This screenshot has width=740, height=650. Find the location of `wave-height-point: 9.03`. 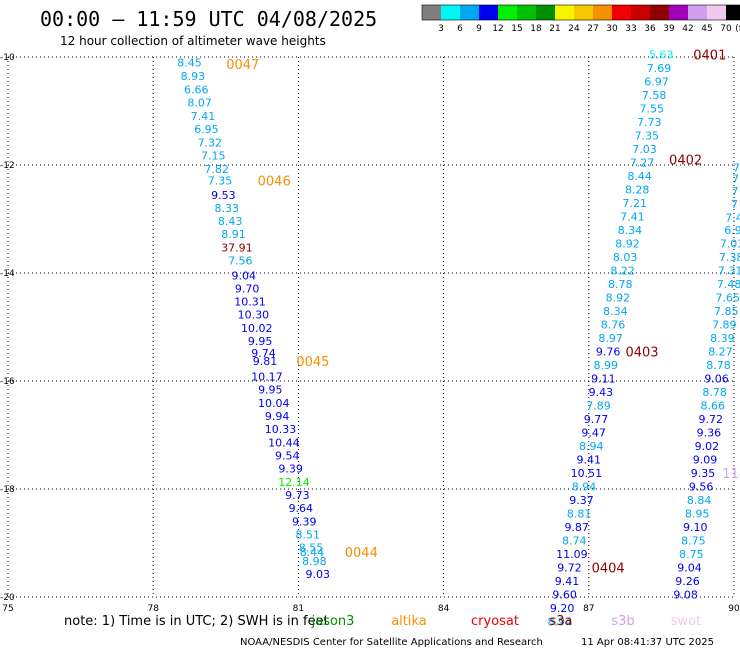

wave-height-point: 9.03 is located at coordinates (318, 574).